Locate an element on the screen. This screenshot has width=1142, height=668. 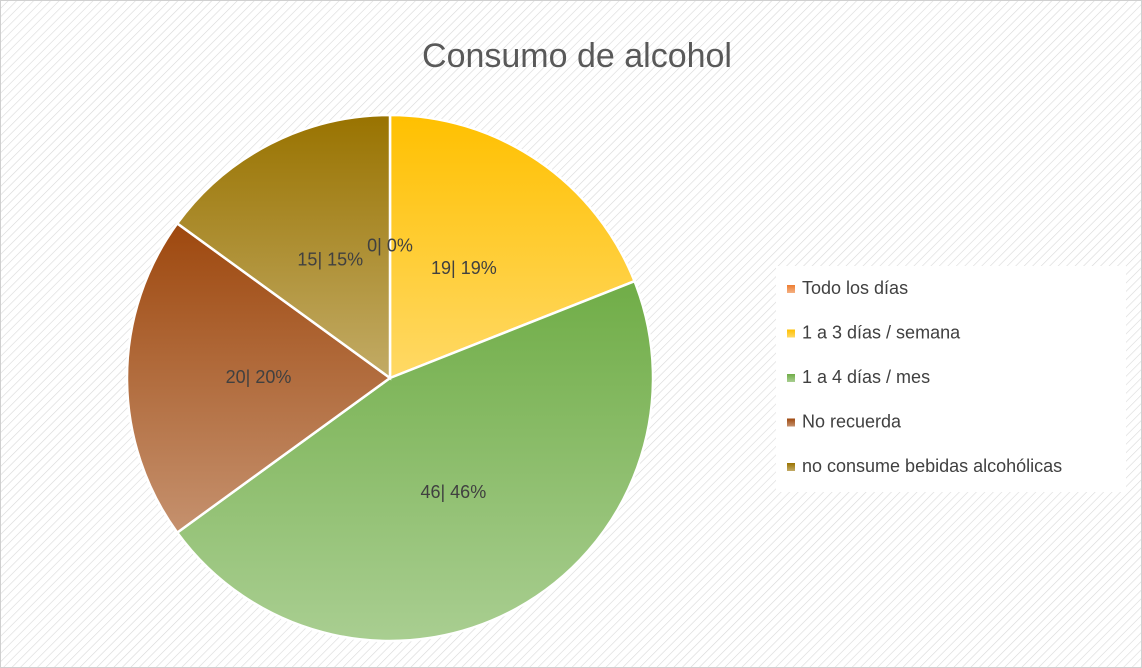
legend-label: Todo los días is located at coordinates (855, 288).